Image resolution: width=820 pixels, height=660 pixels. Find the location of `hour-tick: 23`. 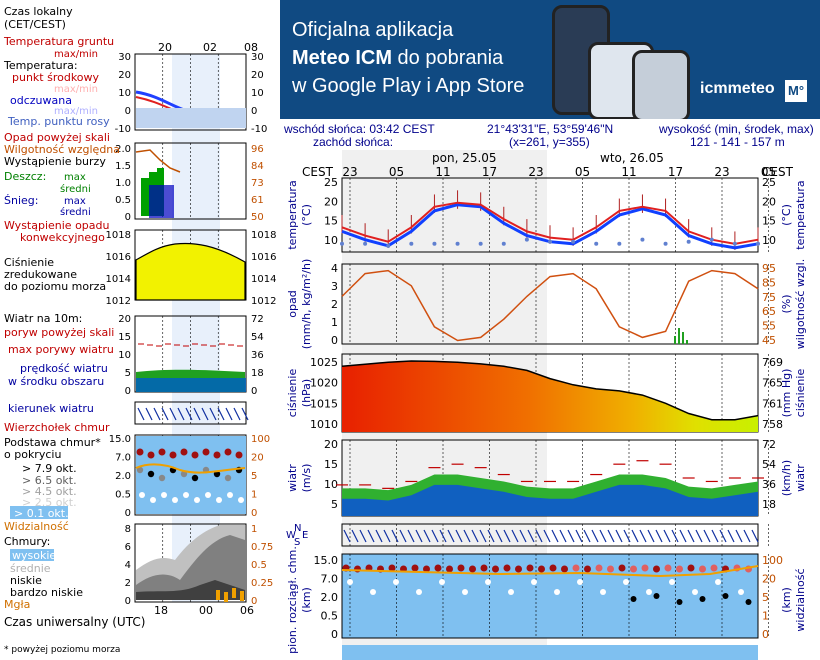

hour-tick: 23 is located at coordinates (535, 172).